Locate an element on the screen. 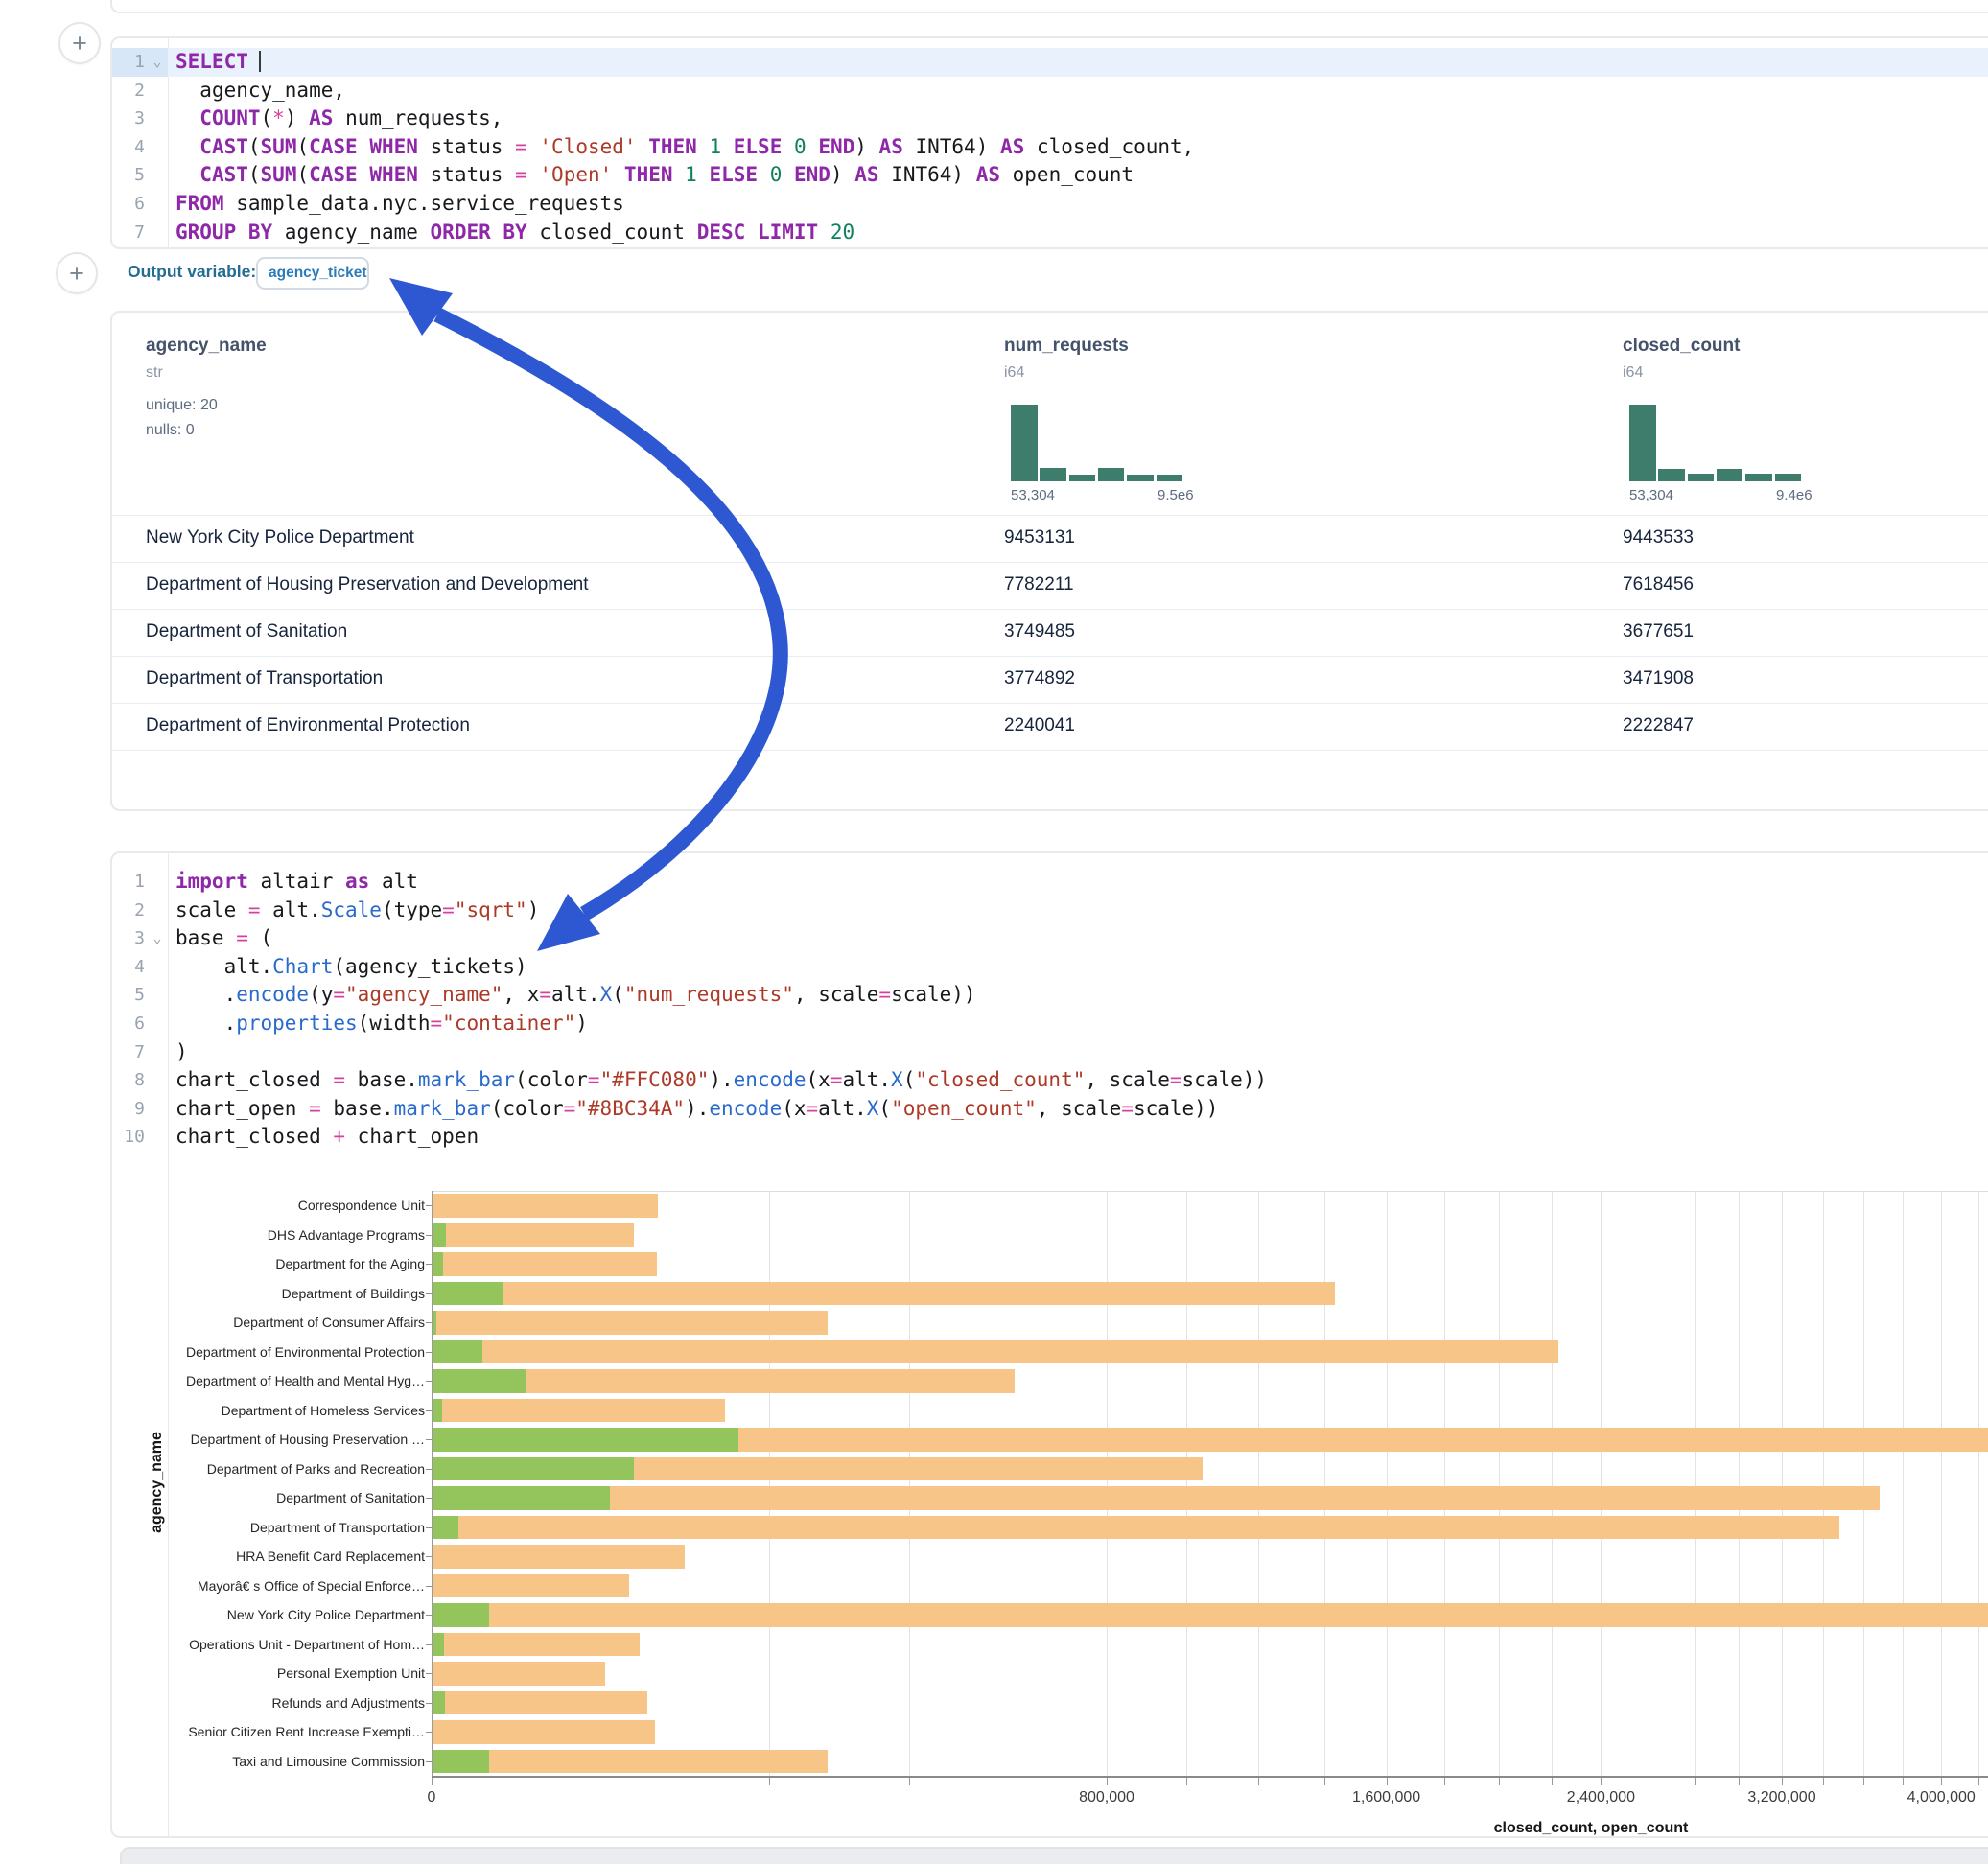 This screenshot has width=1988, height=1864. add-cell-button-middle: + is located at coordinates (77, 273).